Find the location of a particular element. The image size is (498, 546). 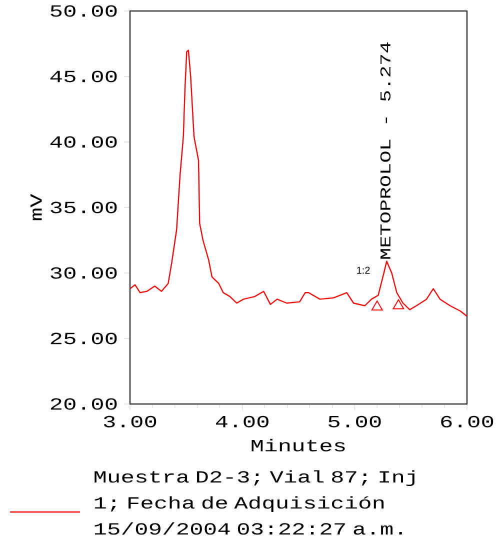

y-tick-label: 40.00 is located at coordinates (83, 142).